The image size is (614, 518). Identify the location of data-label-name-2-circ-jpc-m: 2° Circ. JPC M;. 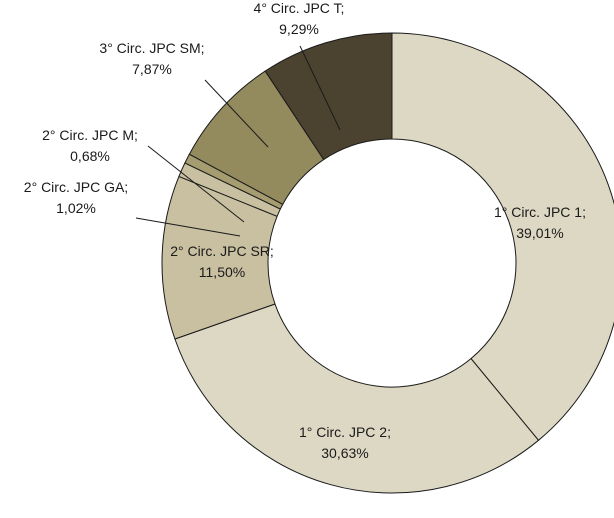
(90, 135).